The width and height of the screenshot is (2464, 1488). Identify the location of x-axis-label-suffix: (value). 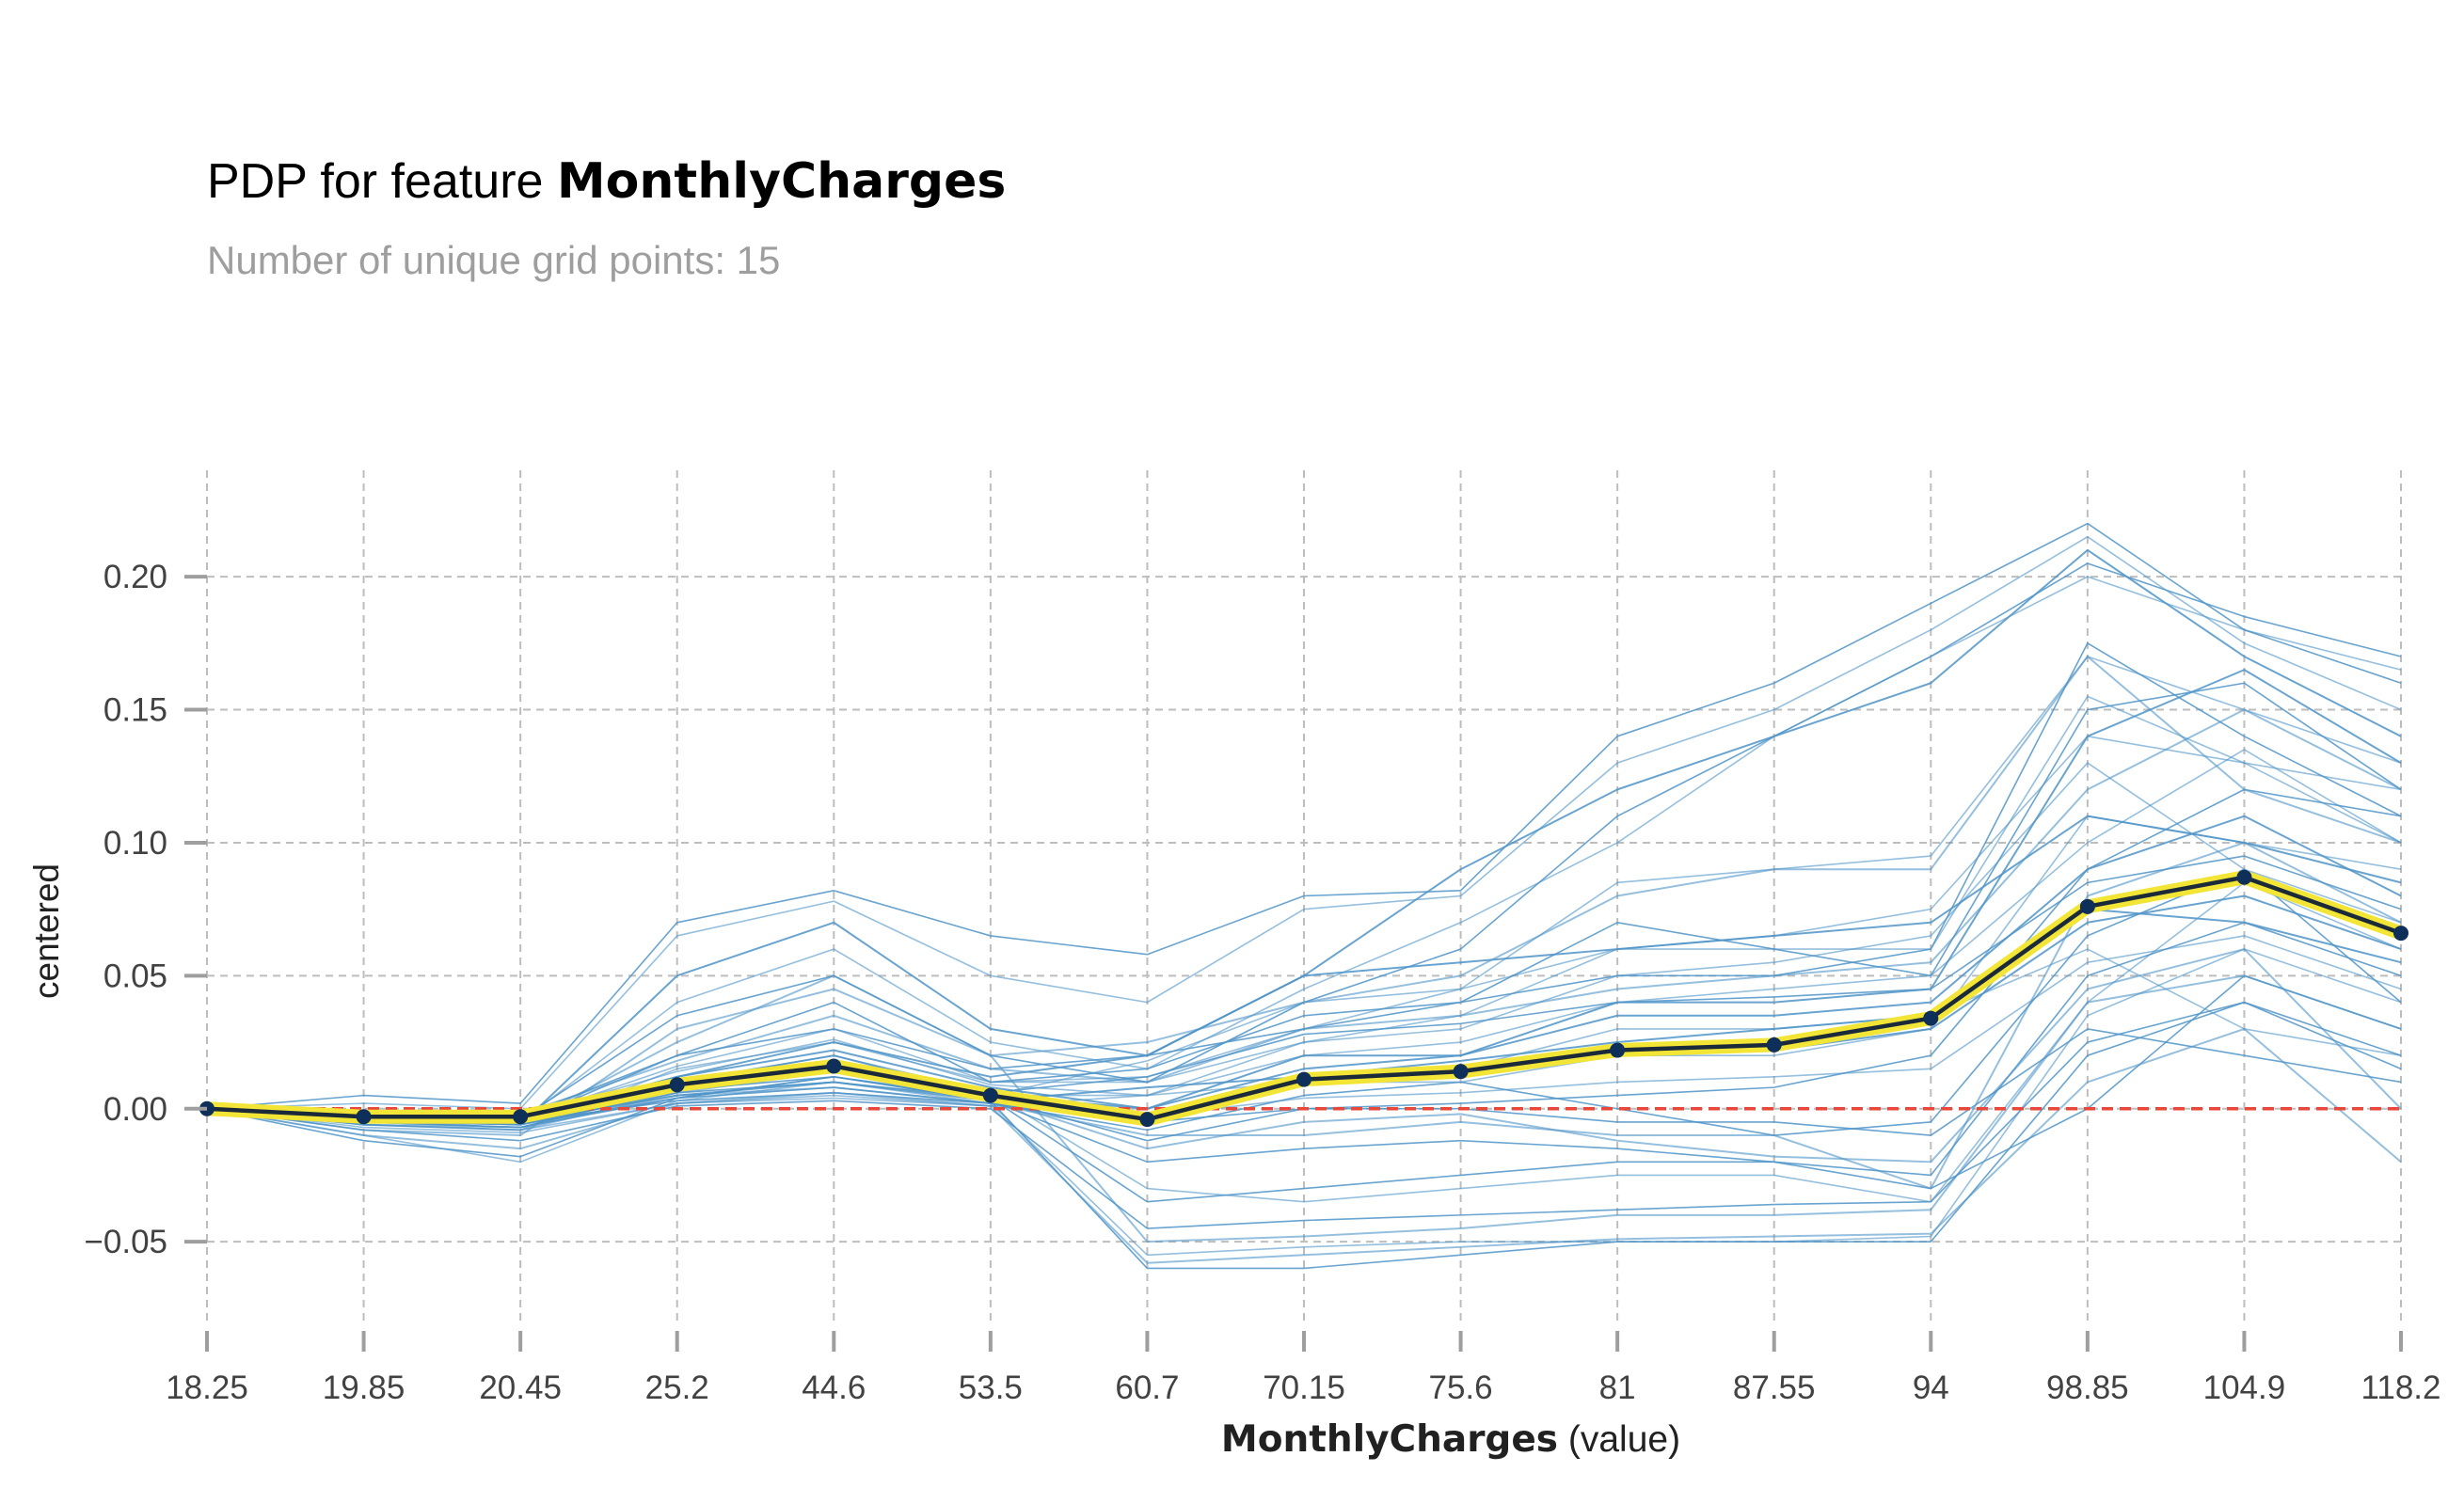
(1619, 1439).